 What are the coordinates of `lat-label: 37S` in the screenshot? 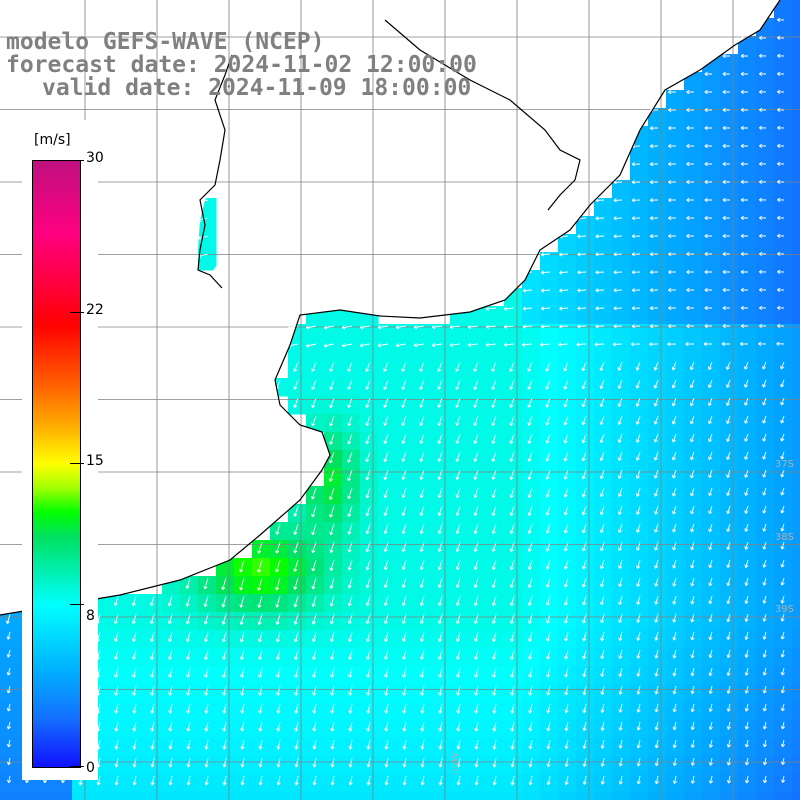 It's located at (784, 464).